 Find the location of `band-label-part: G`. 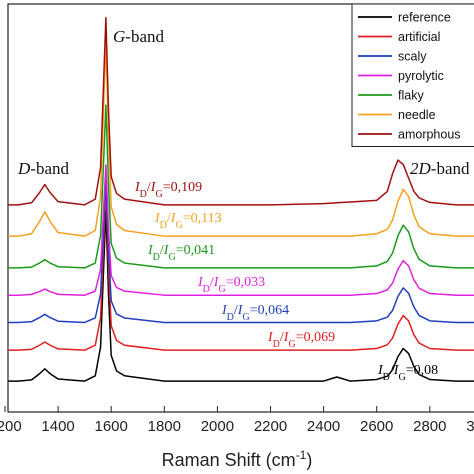

band-label-part: G is located at coordinates (119, 36).